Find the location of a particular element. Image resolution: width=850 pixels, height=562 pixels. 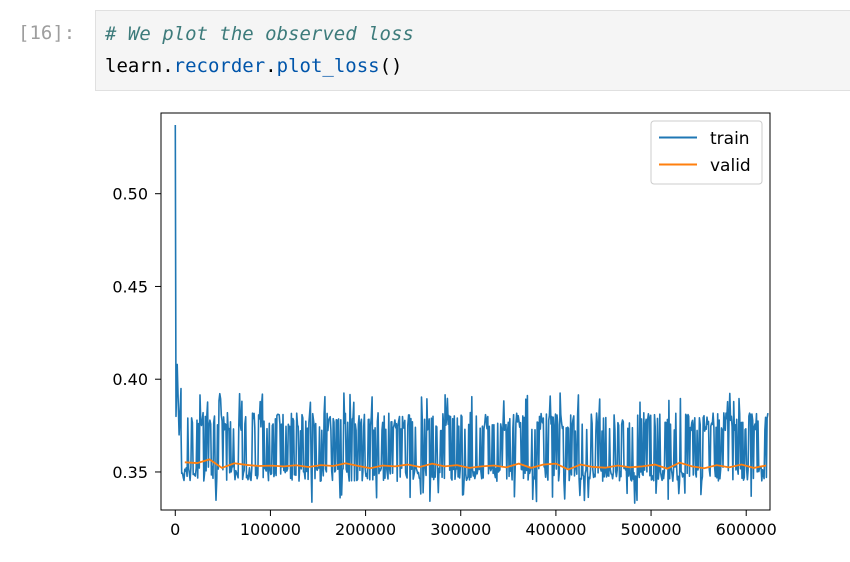

code-statement: learn.recorder.plot_loss() is located at coordinates (253, 66).